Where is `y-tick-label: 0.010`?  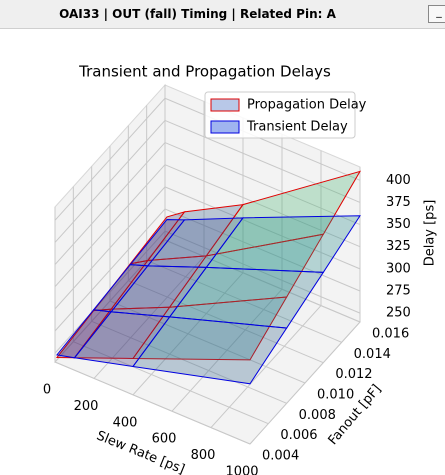
y-tick-label: 0.010 is located at coordinates (335, 395).